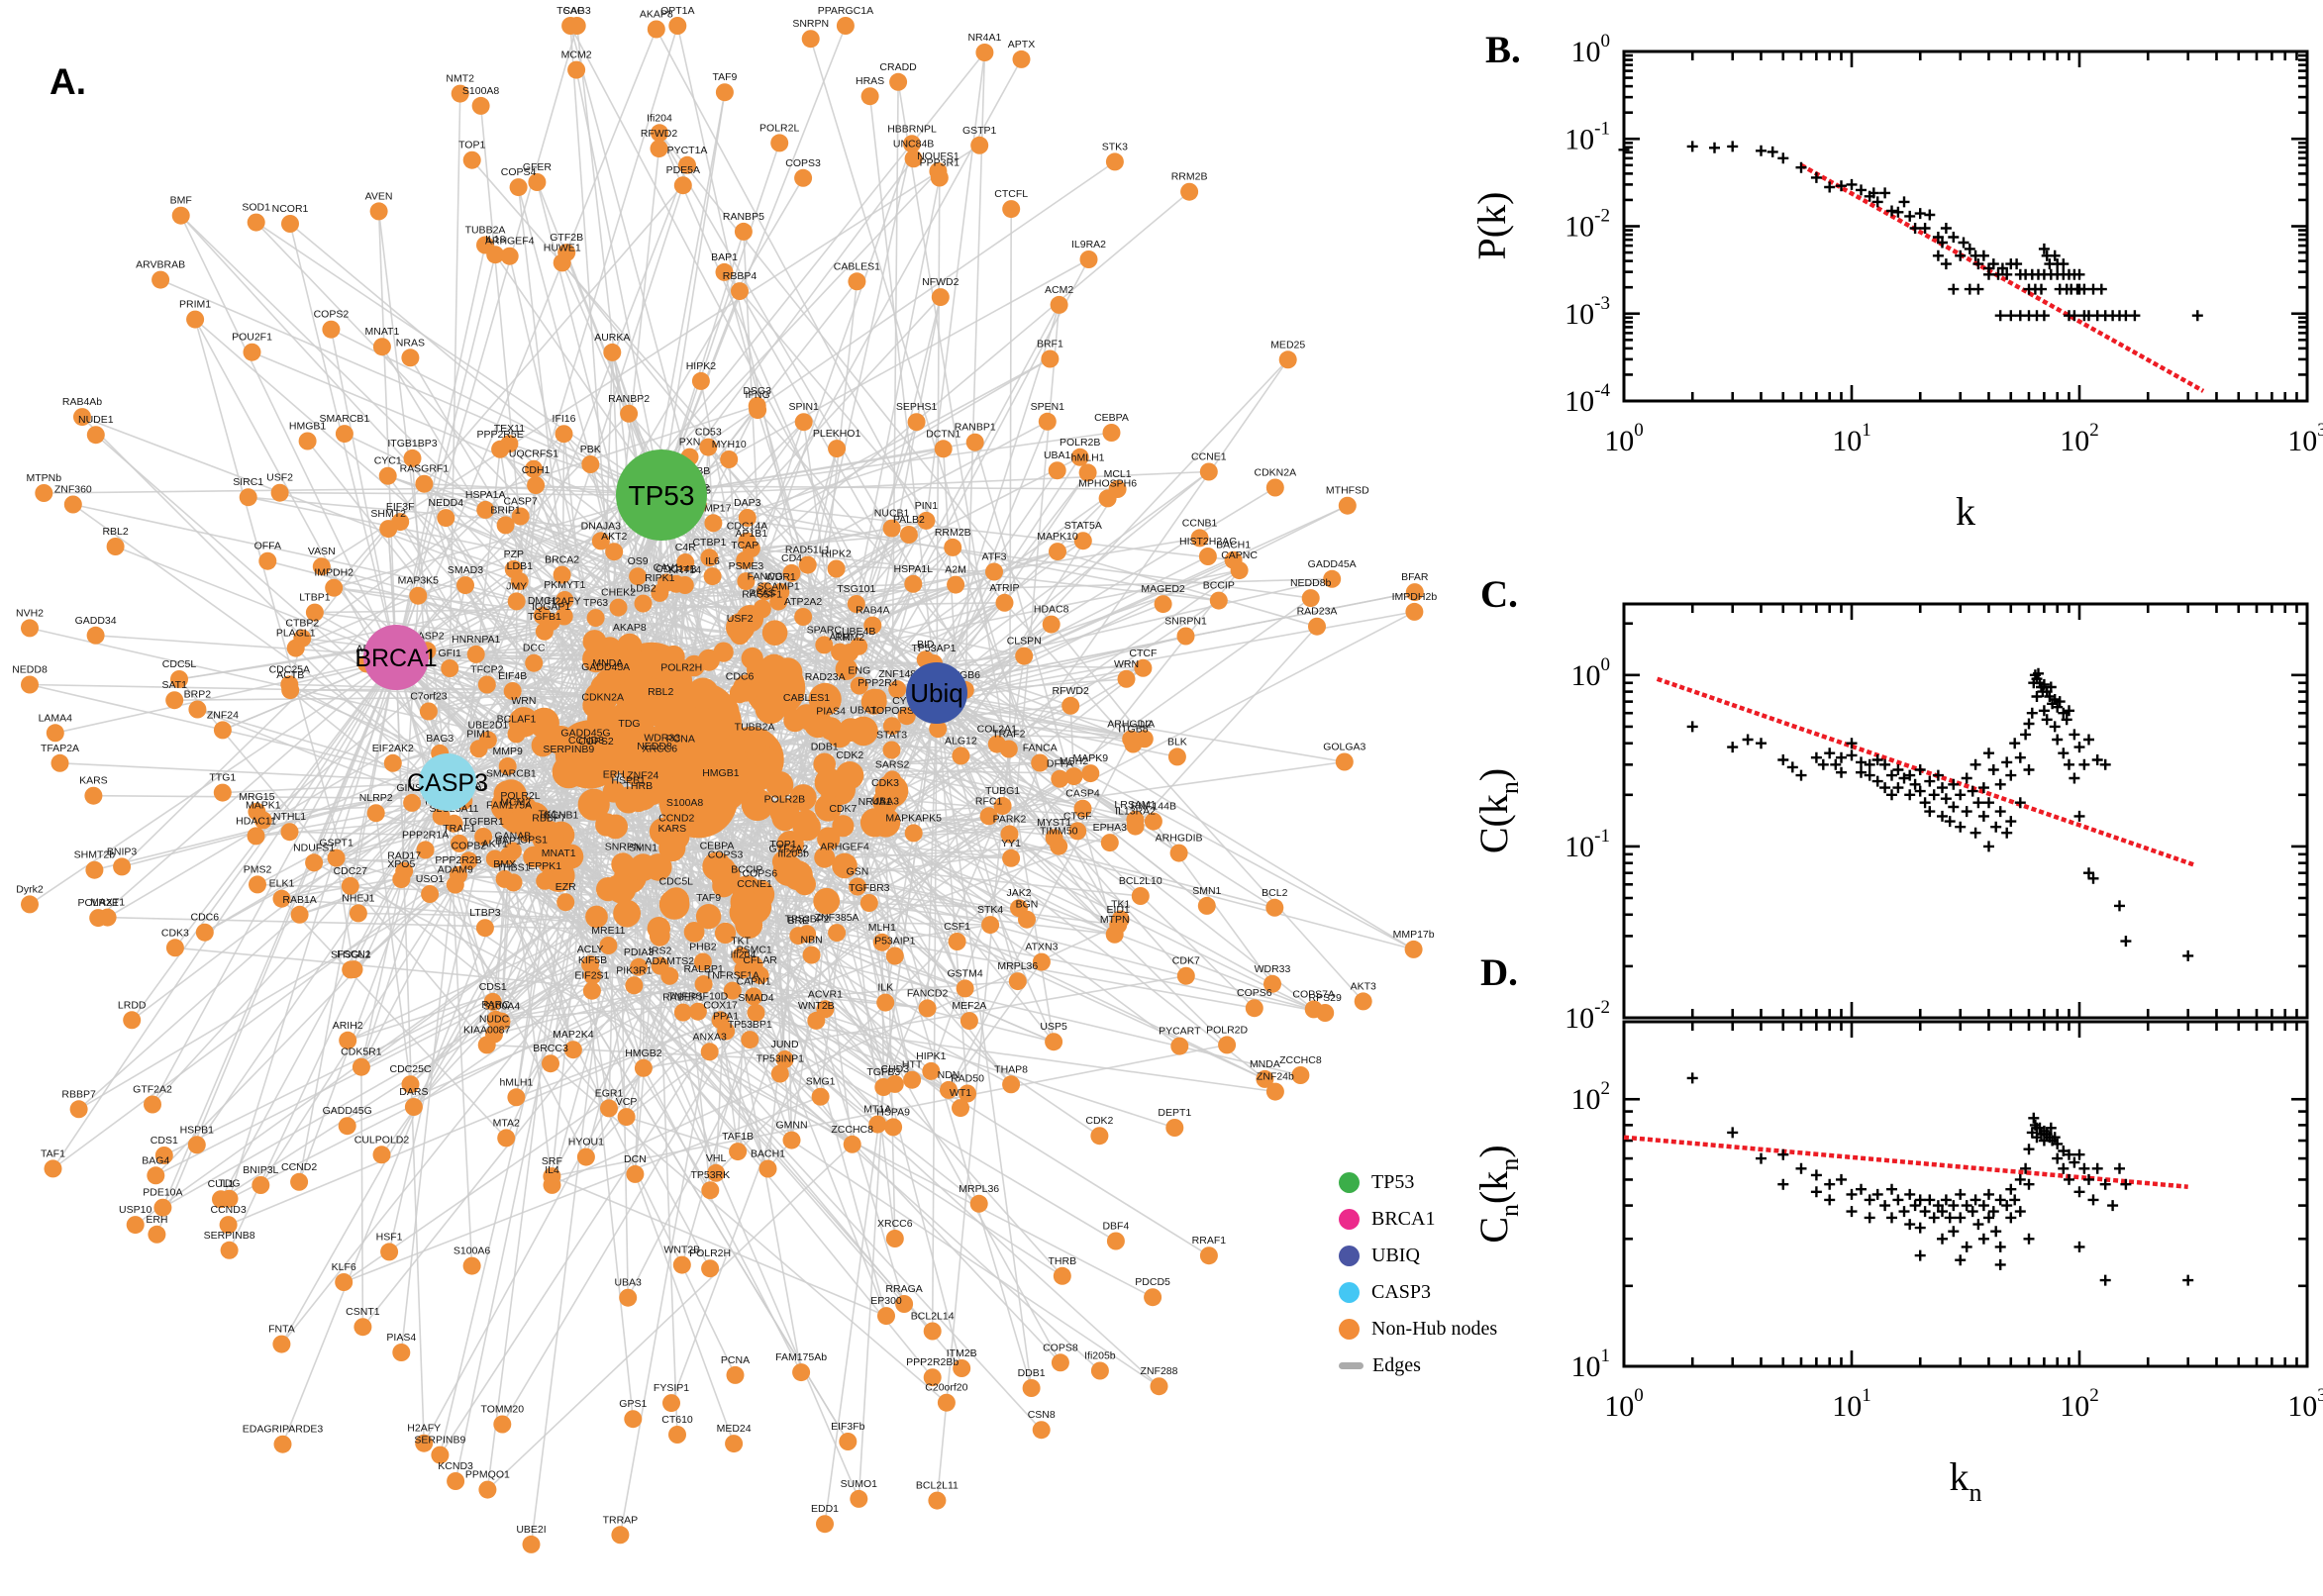 The image size is (2323, 1596). Describe the element at coordinates (2079, 1404) in the screenshot. I see `axis-tick-label: 10²` at that location.